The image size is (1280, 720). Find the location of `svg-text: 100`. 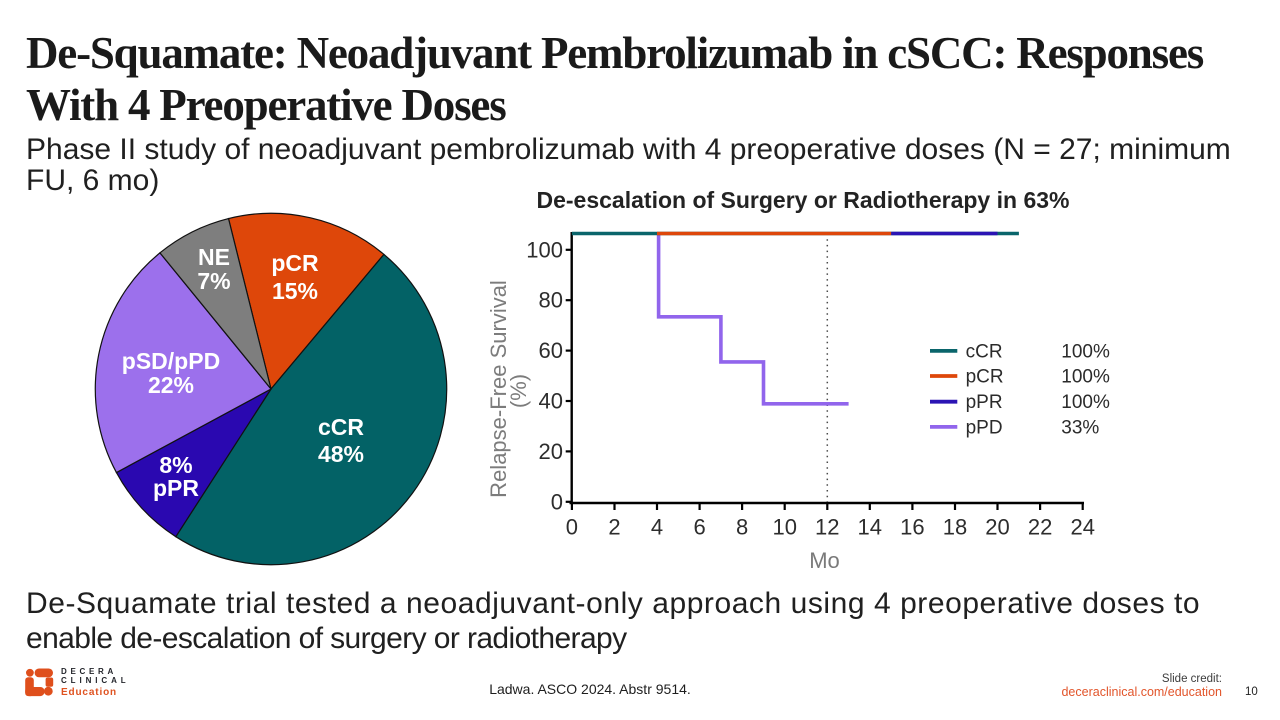

svg-text: 100 is located at coordinates (544, 249).